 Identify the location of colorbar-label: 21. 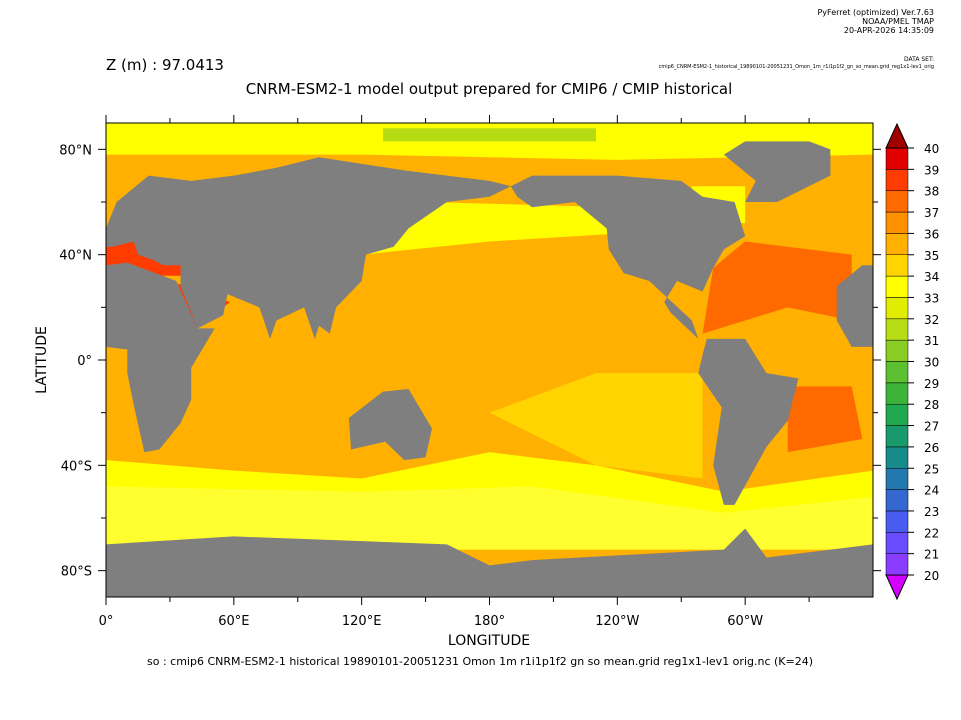
(931, 555).